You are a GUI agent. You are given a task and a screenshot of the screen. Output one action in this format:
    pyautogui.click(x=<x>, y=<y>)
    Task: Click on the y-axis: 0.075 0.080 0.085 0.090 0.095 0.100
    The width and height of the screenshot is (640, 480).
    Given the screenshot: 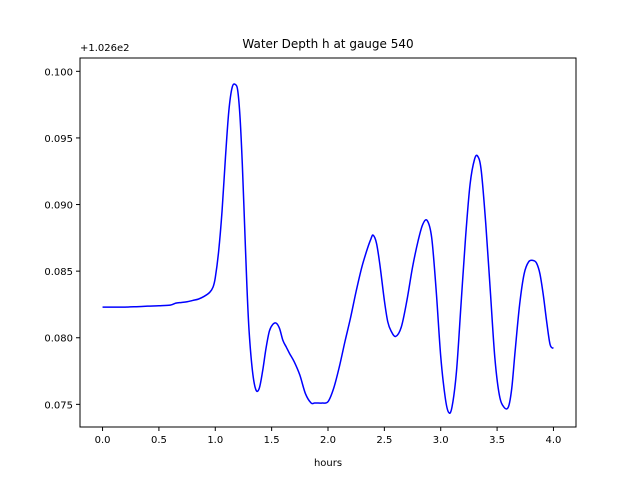 What is the action you would take?
    pyautogui.click(x=62, y=239)
    